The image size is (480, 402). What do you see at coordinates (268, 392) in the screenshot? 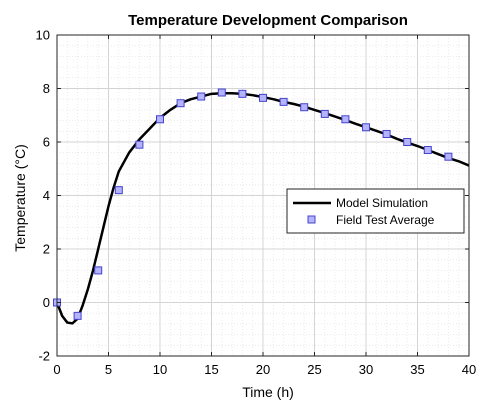
I see `x-axis-label: Time (h)` at bounding box center [268, 392].